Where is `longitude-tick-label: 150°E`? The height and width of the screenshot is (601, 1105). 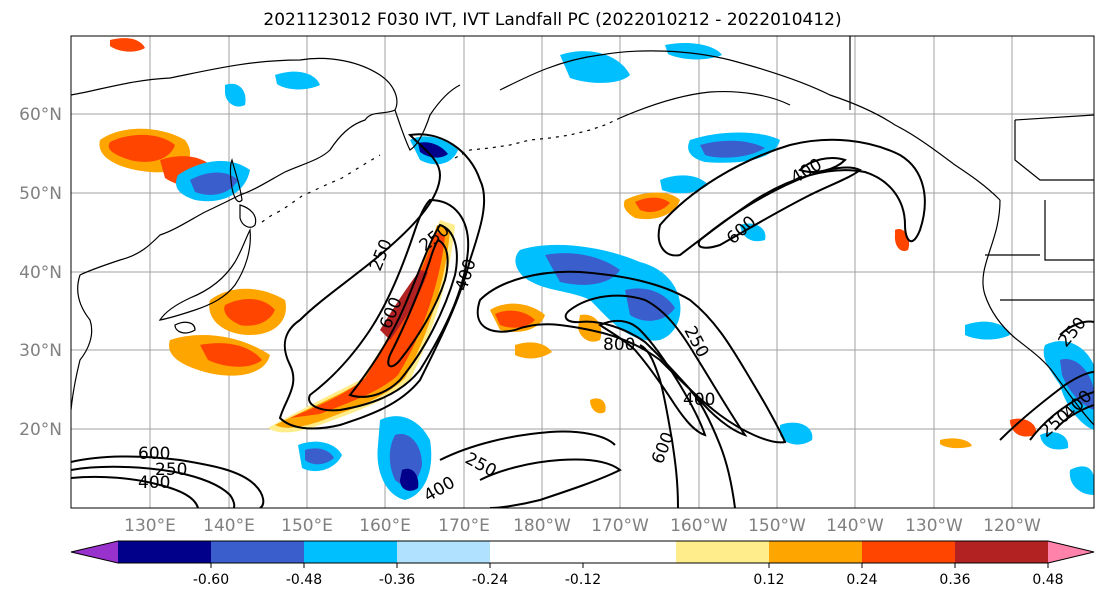
longitude-tick-label: 150°E is located at coordinates (307, 526).